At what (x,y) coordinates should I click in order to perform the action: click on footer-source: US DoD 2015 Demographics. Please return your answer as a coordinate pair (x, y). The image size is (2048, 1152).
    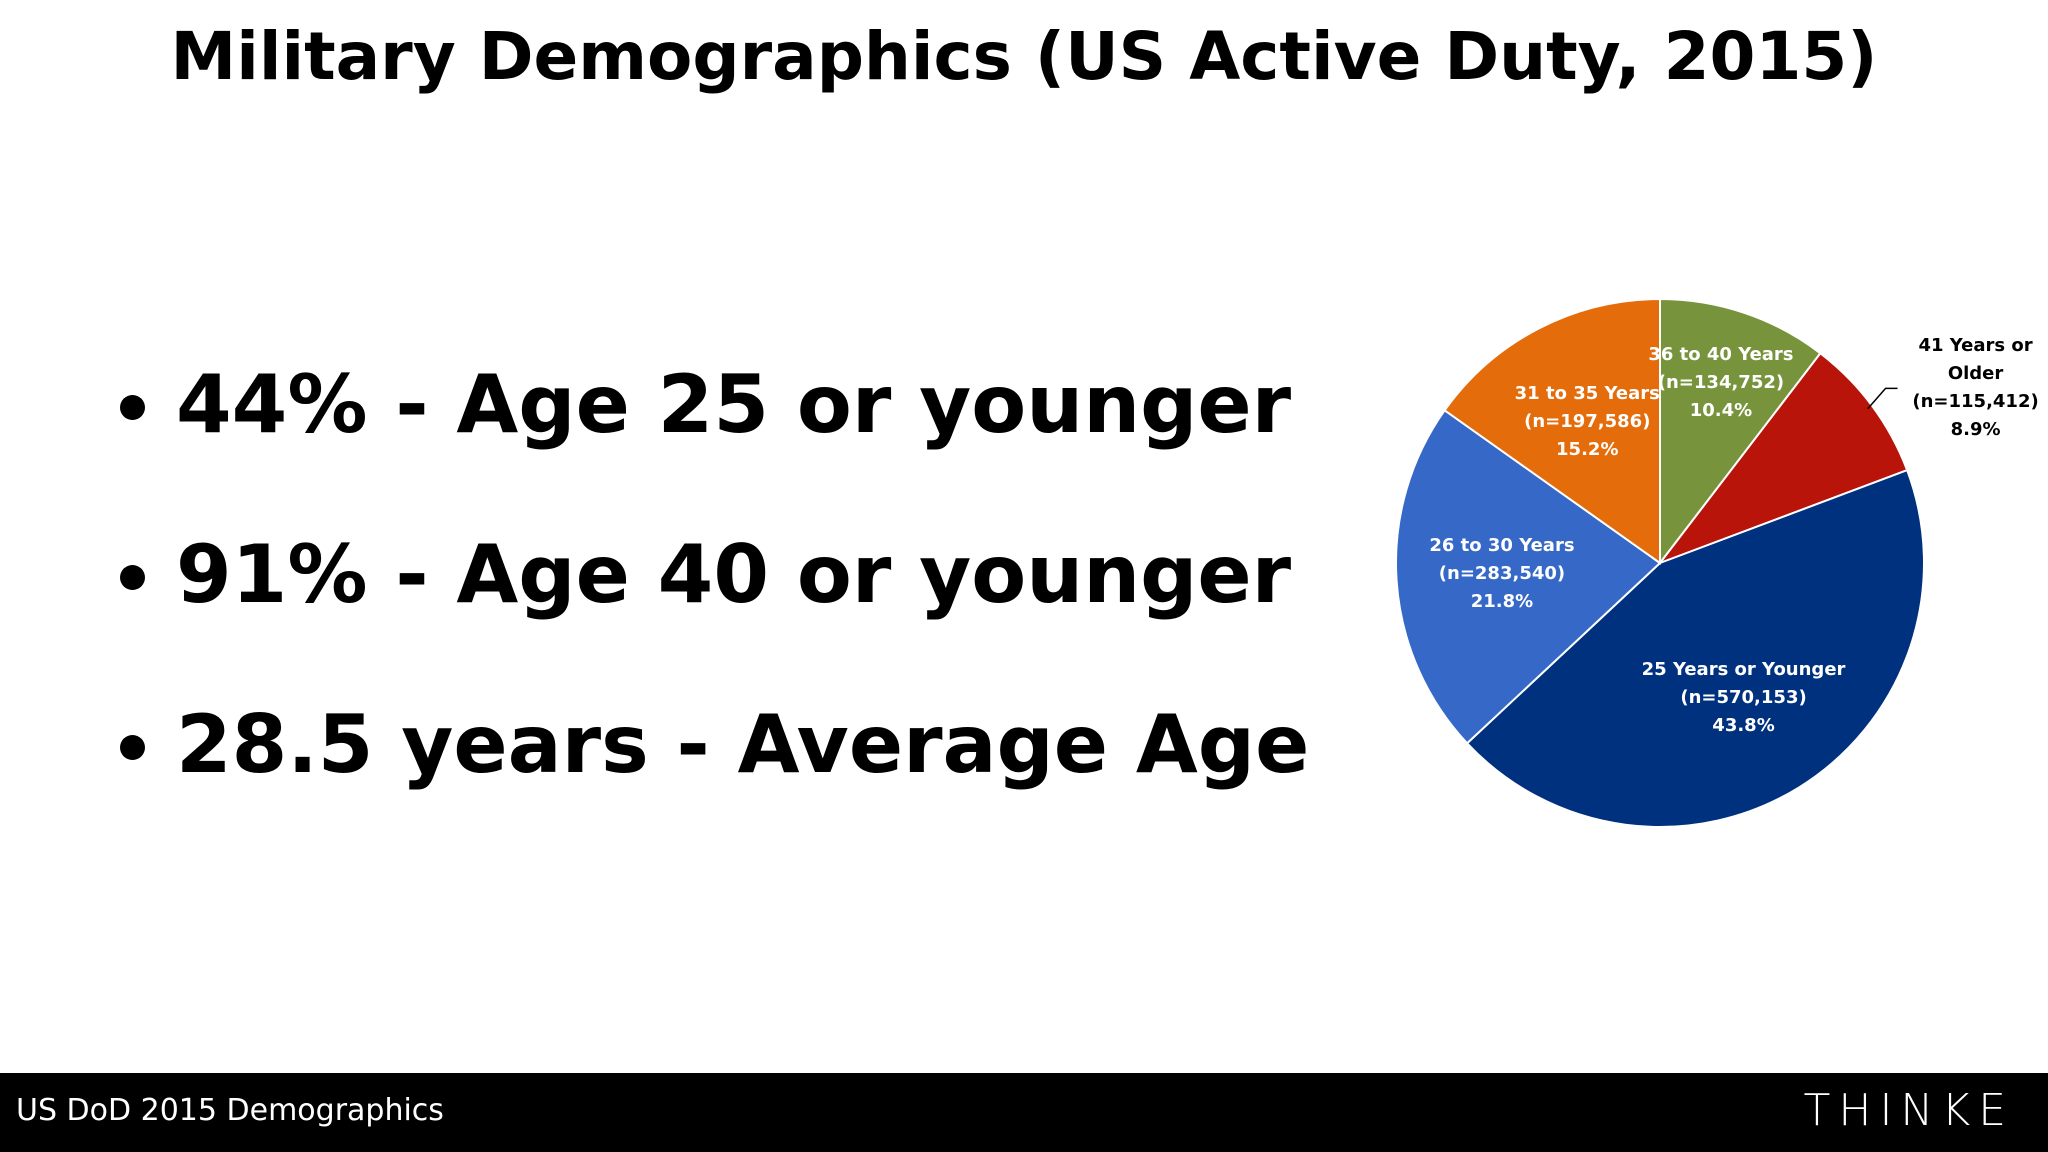
    Looking at the image, I should click on (230, 1110).